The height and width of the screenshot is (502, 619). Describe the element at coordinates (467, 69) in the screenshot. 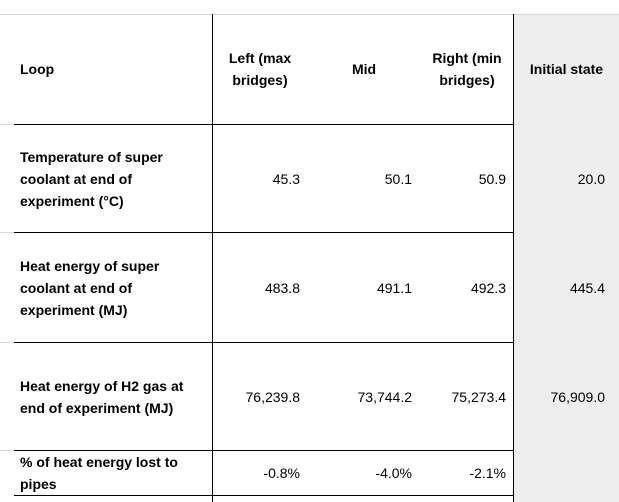

I see `header-right-min-bridges: Right (min bridges)` at that location.